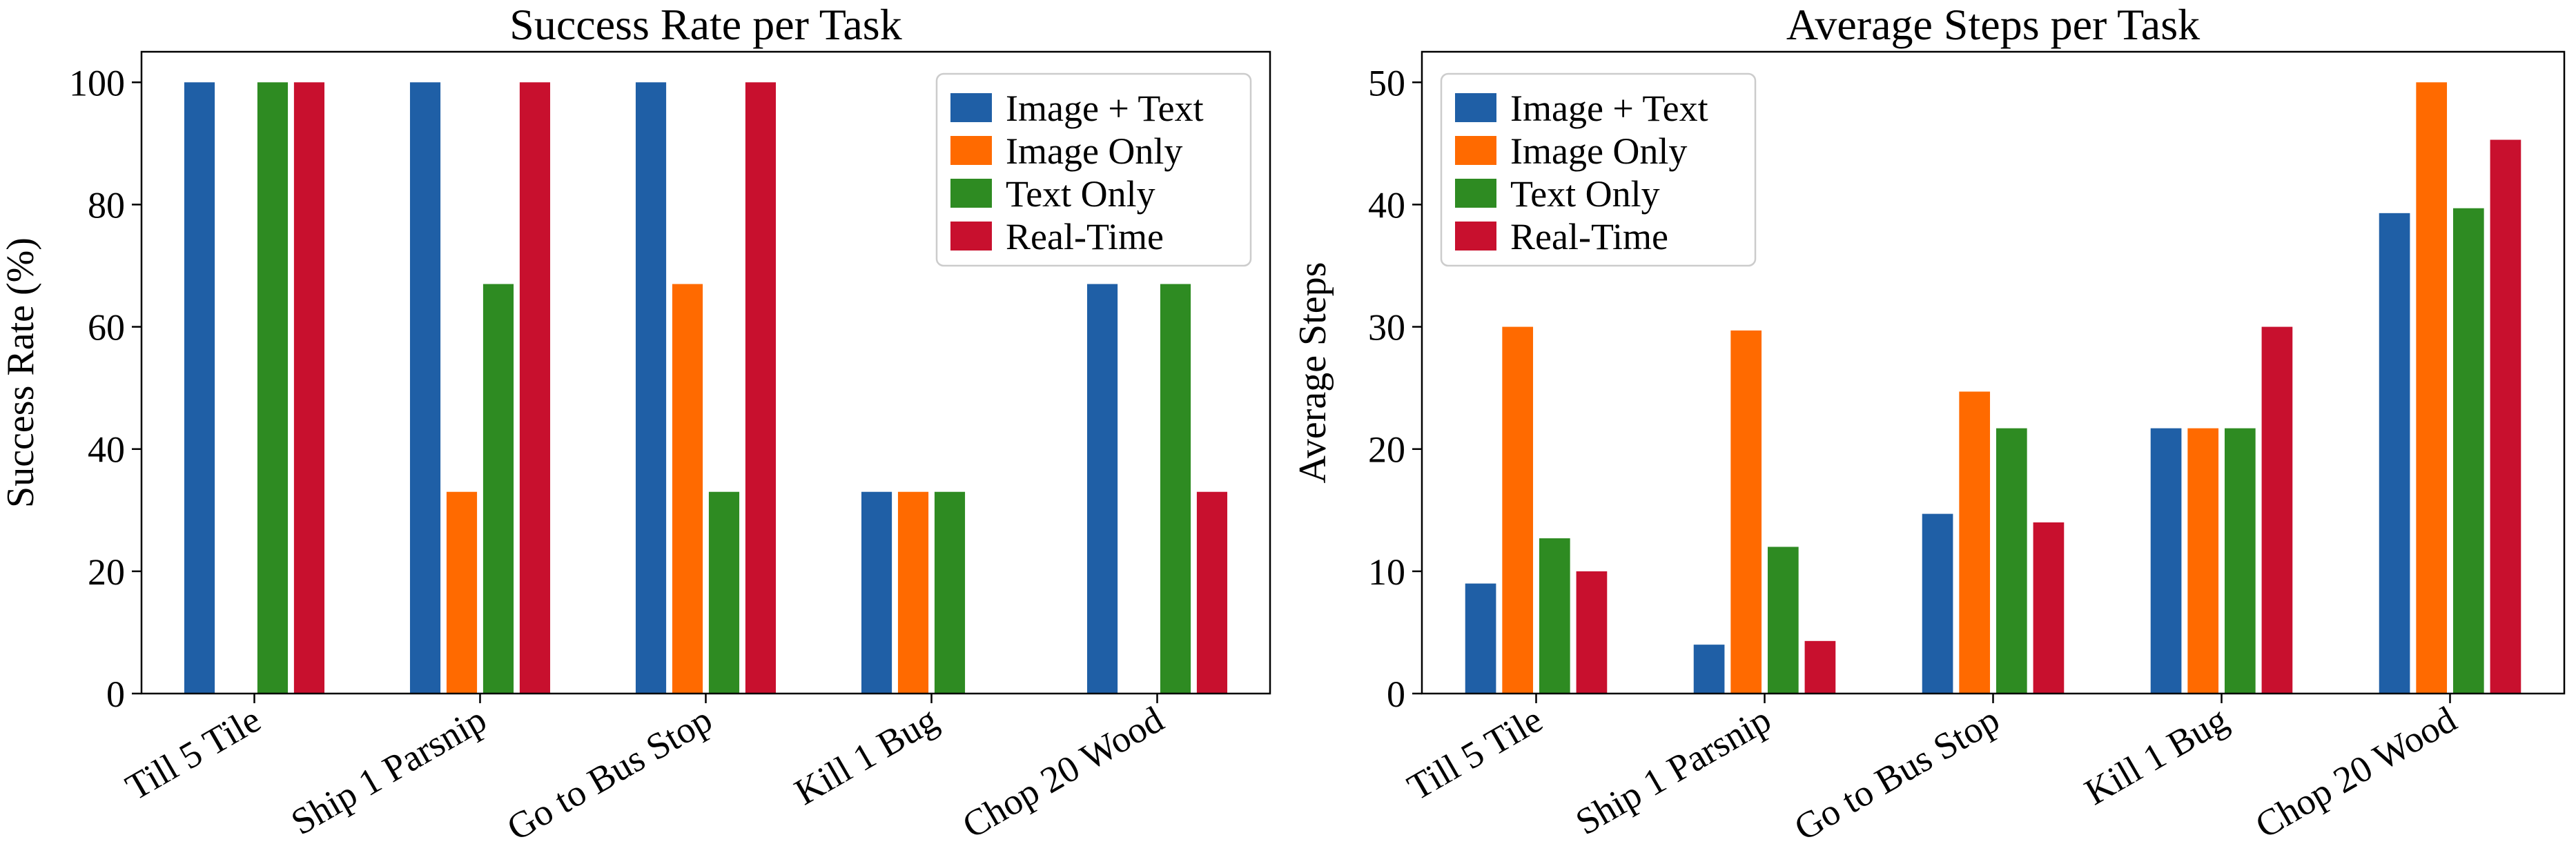  Describe the element at coordinates (1395, 388) in the screenshot. I see `y-ticks: 0 10 20 30 40 50` at that location.